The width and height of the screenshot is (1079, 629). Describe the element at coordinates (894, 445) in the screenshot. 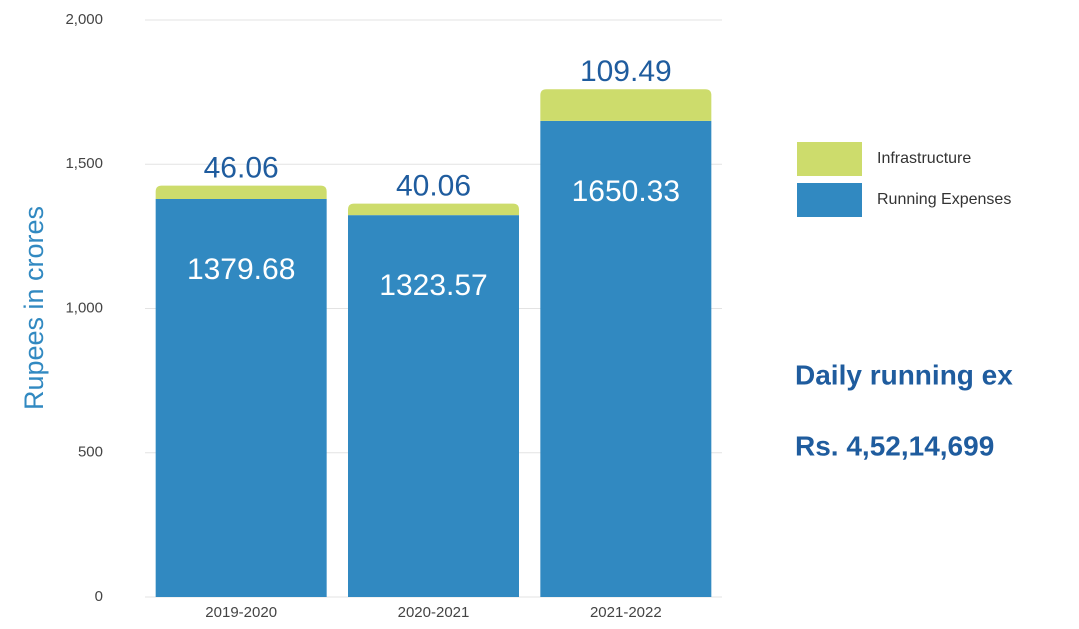

I see `annotation: Rs. 4,52,14,699` at that location.